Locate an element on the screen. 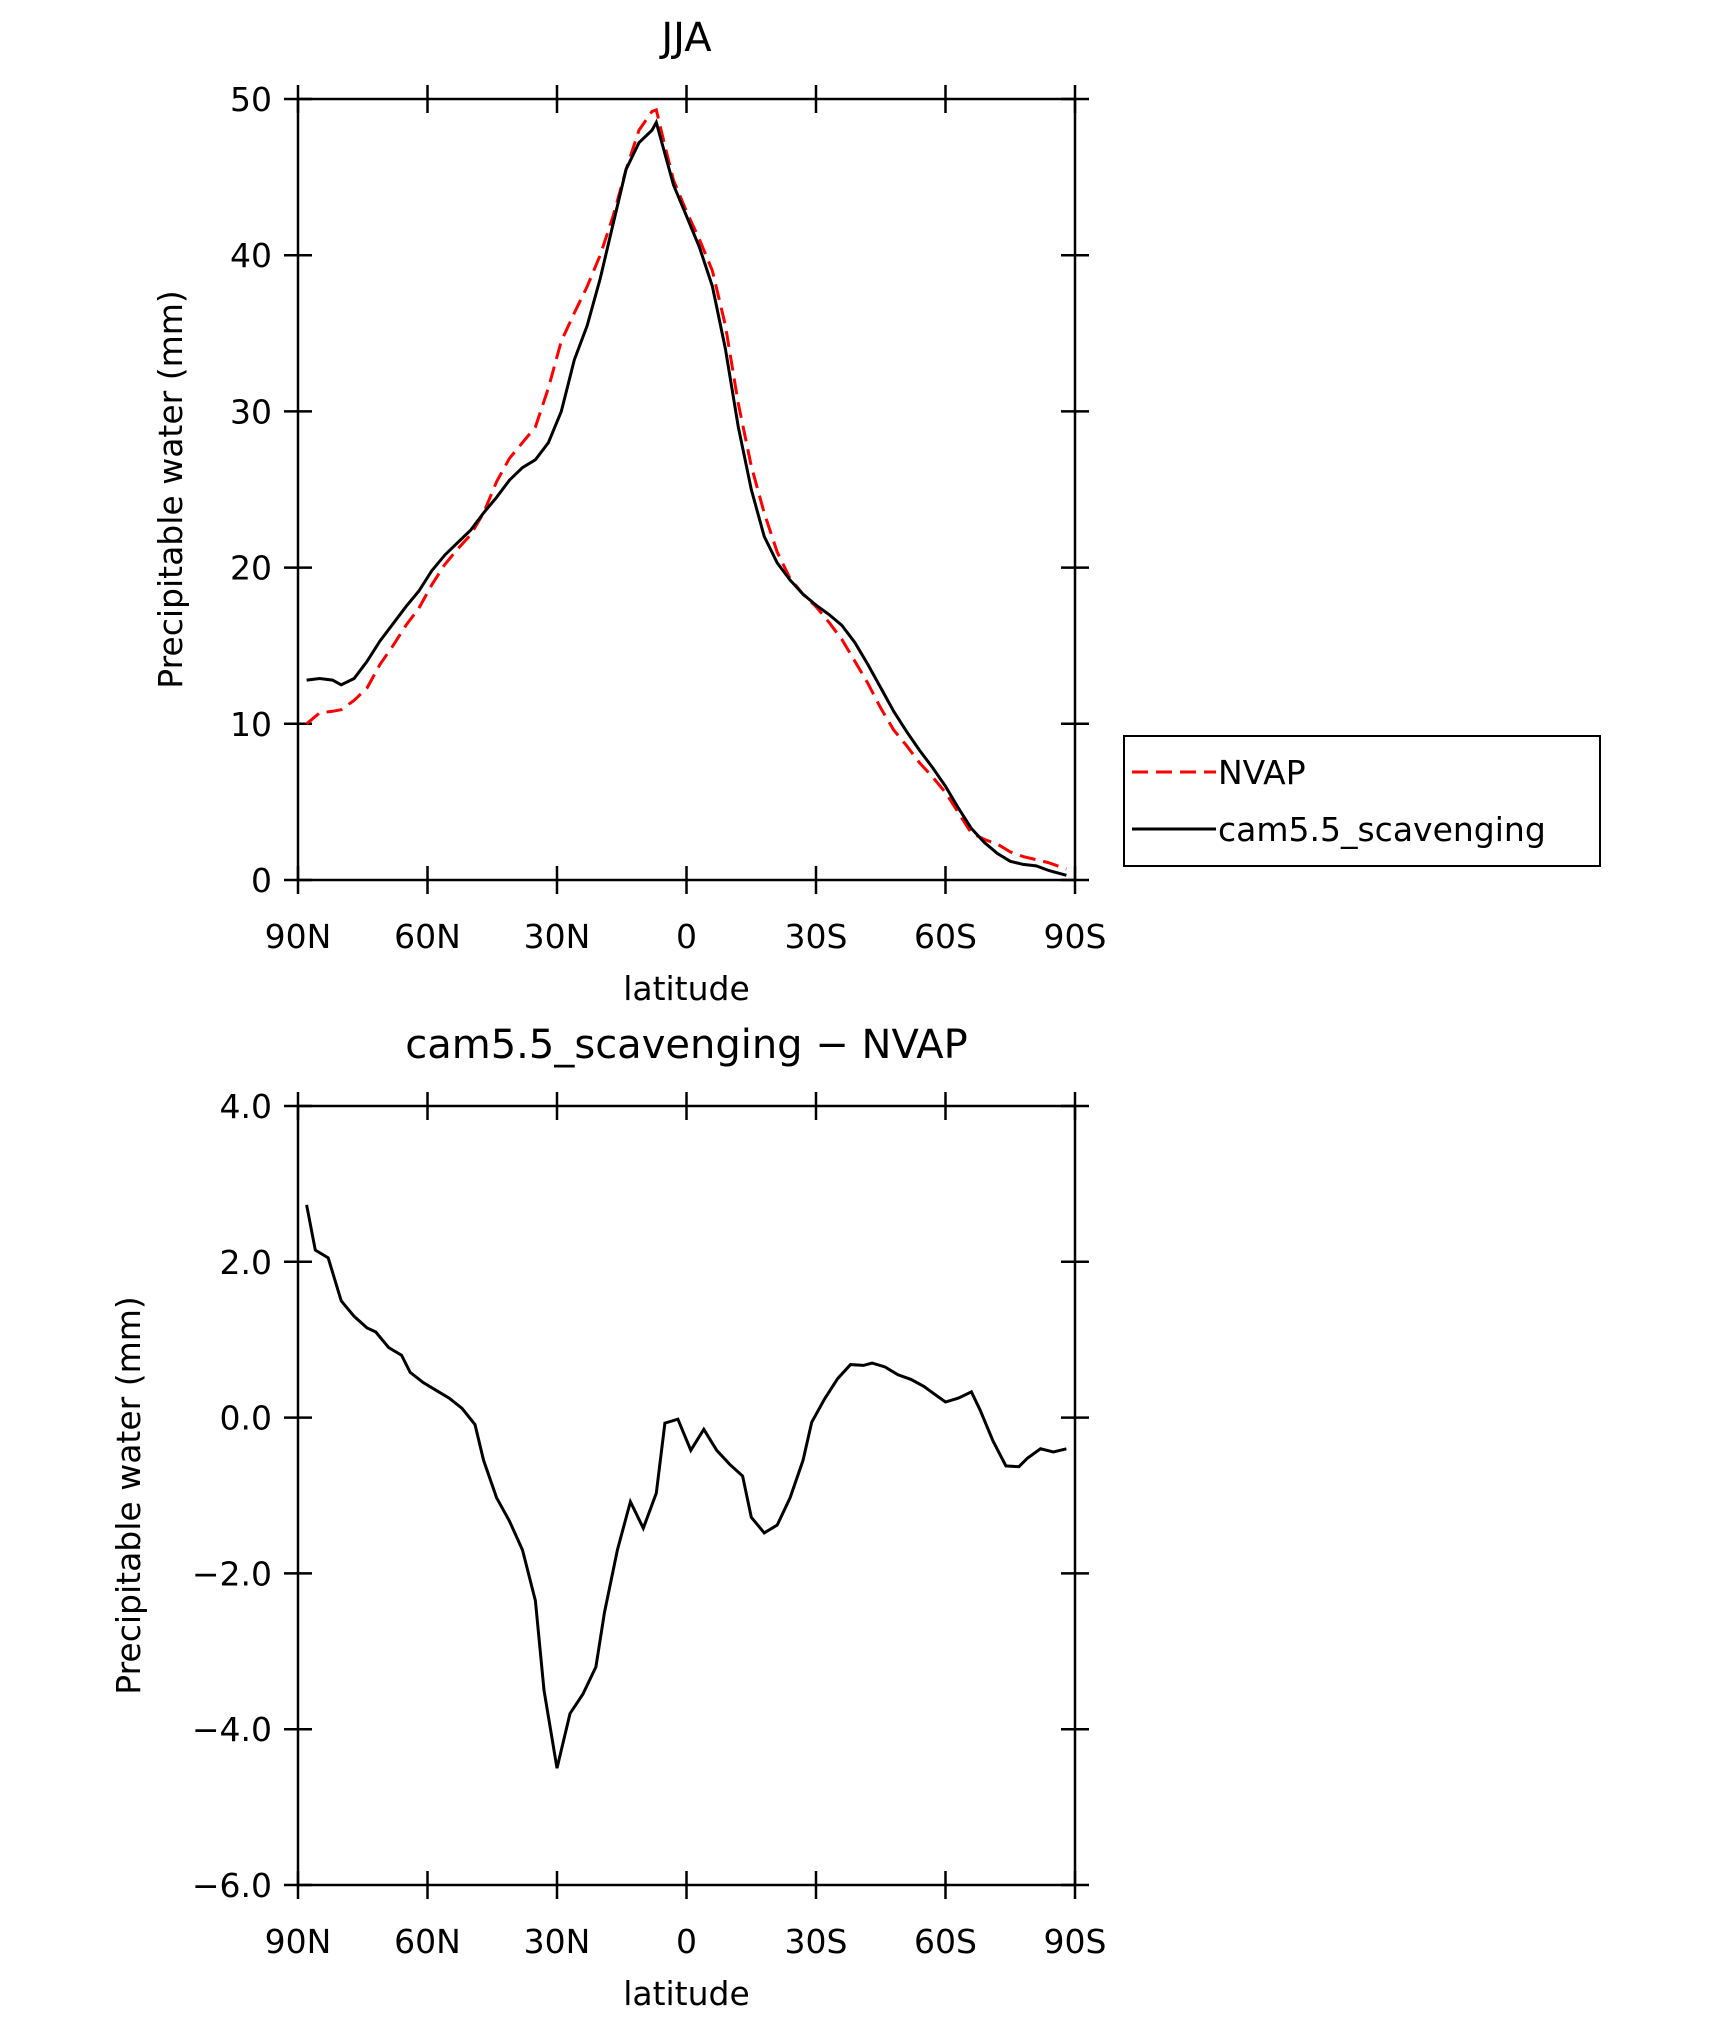  y-tick-label: 2.0 is located at coordinates (246, 1262).